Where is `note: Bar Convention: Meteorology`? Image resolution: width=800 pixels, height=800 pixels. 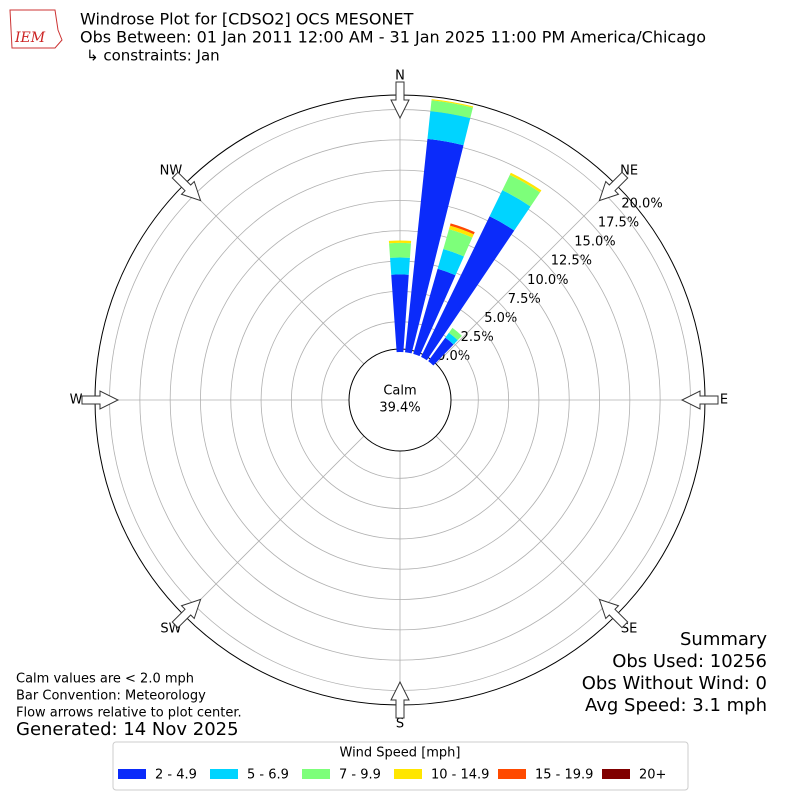 note: Bar Convention: Meteorology is located at coordinates (111, 696).